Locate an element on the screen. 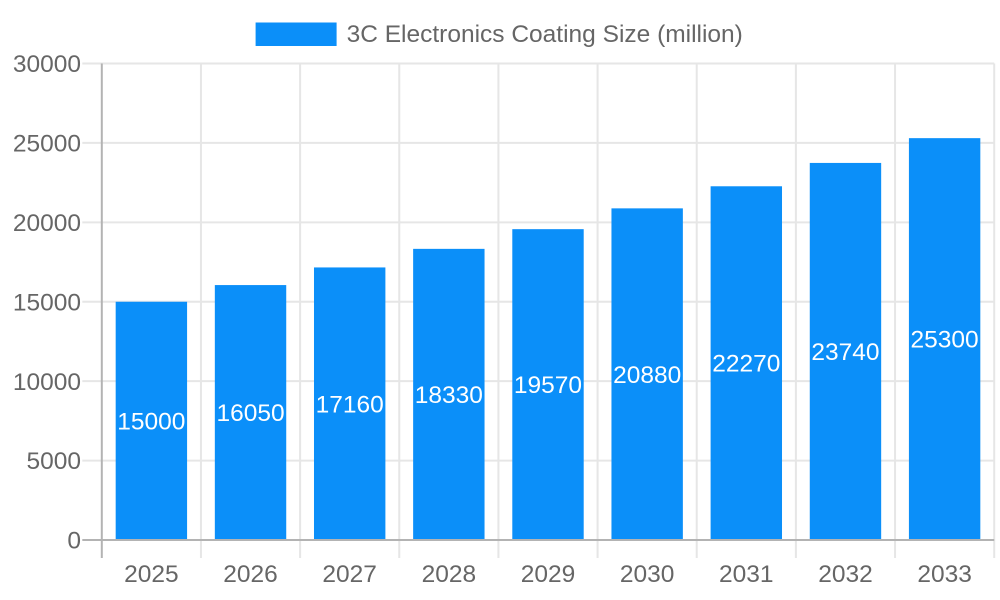 This screenshot has height=600, width=1000. svg-text: 19570 is located at coordinates (548, 385).